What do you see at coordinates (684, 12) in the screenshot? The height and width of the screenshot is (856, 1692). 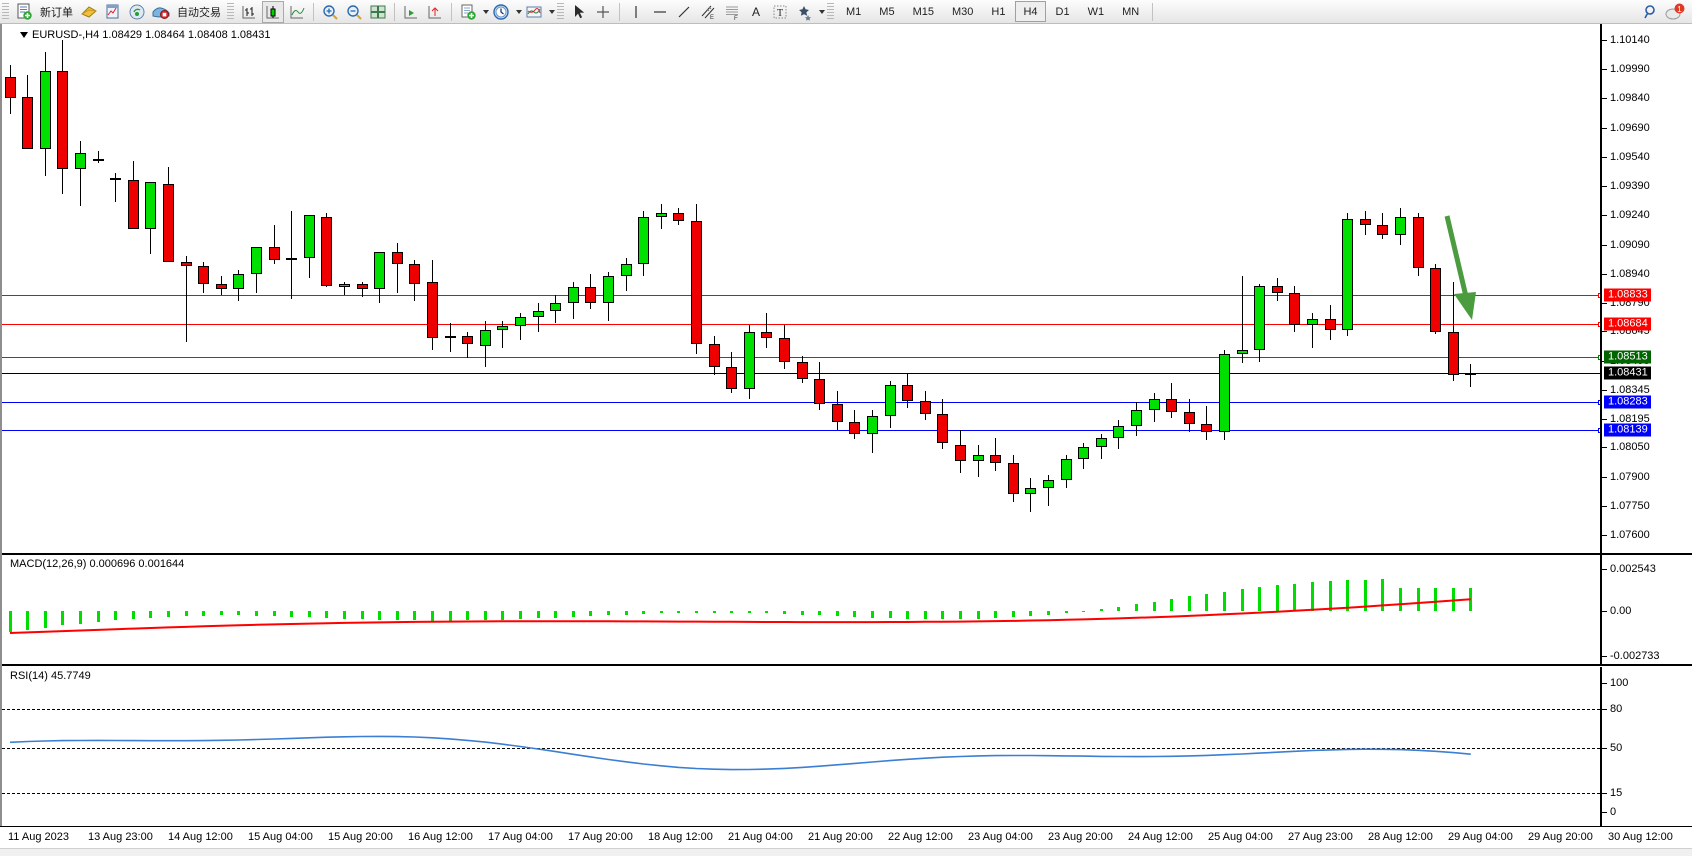 I see `trendline-icon` at bounding box center [684, 12].